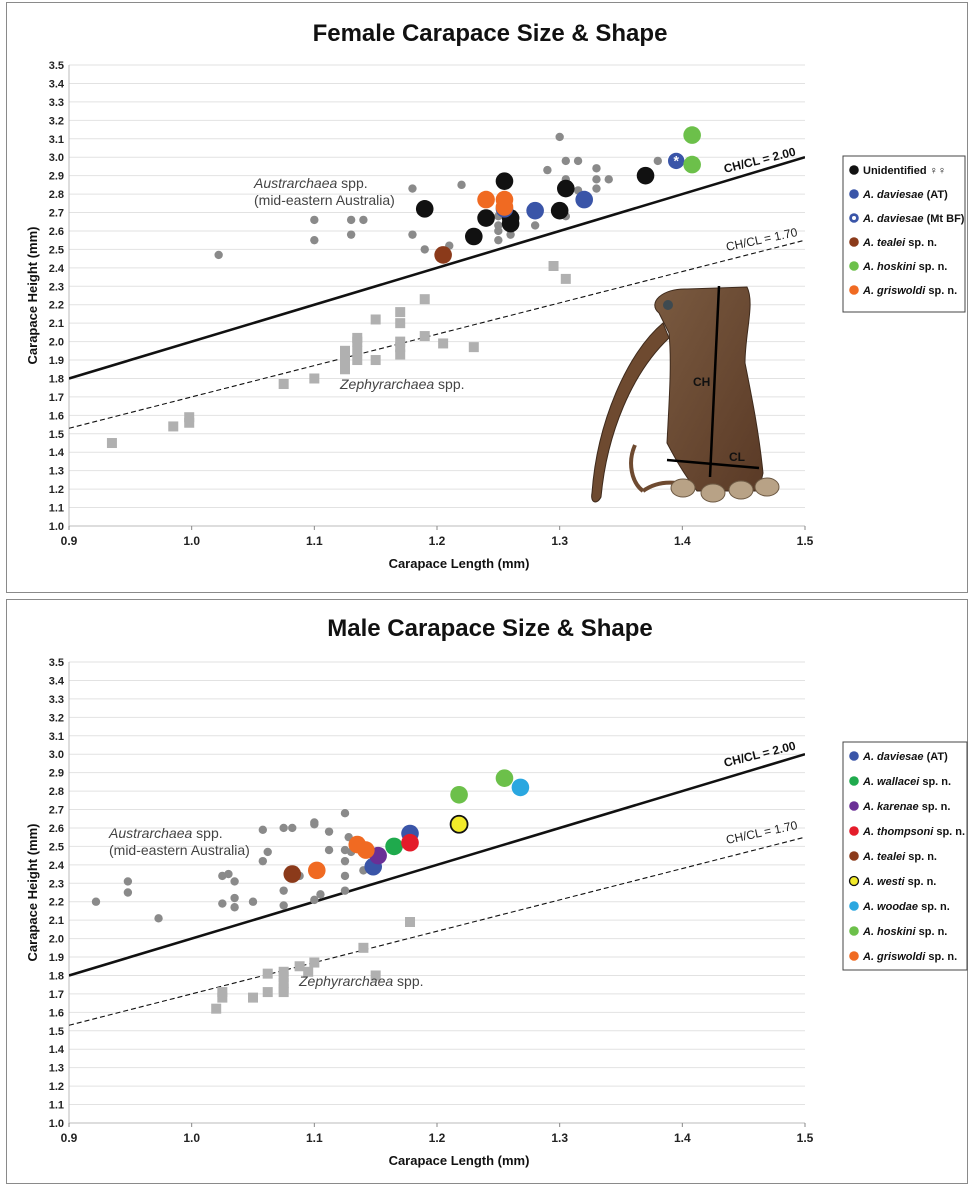  What do you see at coordinates (737, 457) in the screenshot?
I see `cl-label: CL` at bounding box center [737, 457].